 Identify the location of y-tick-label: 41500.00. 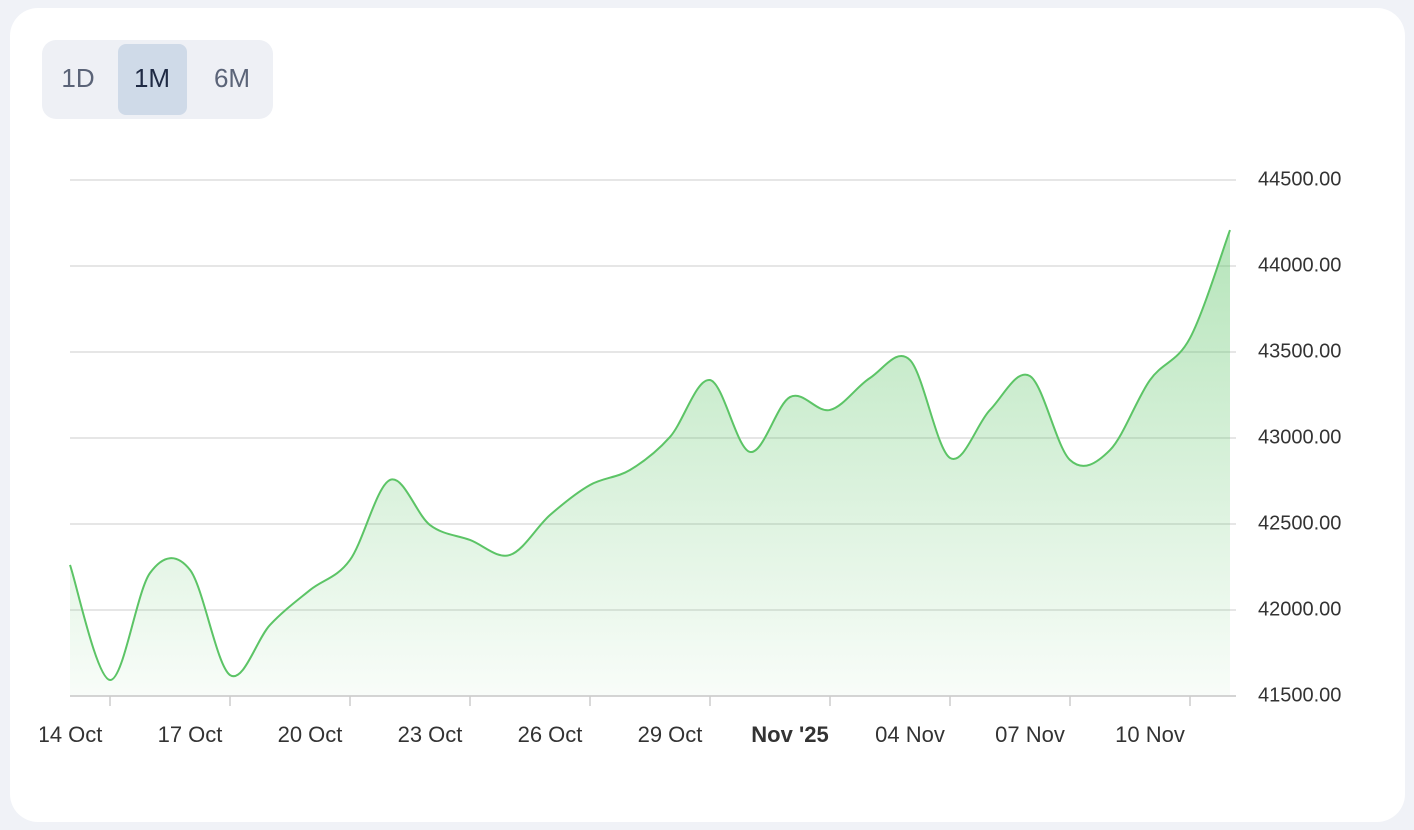
(1299, 695).